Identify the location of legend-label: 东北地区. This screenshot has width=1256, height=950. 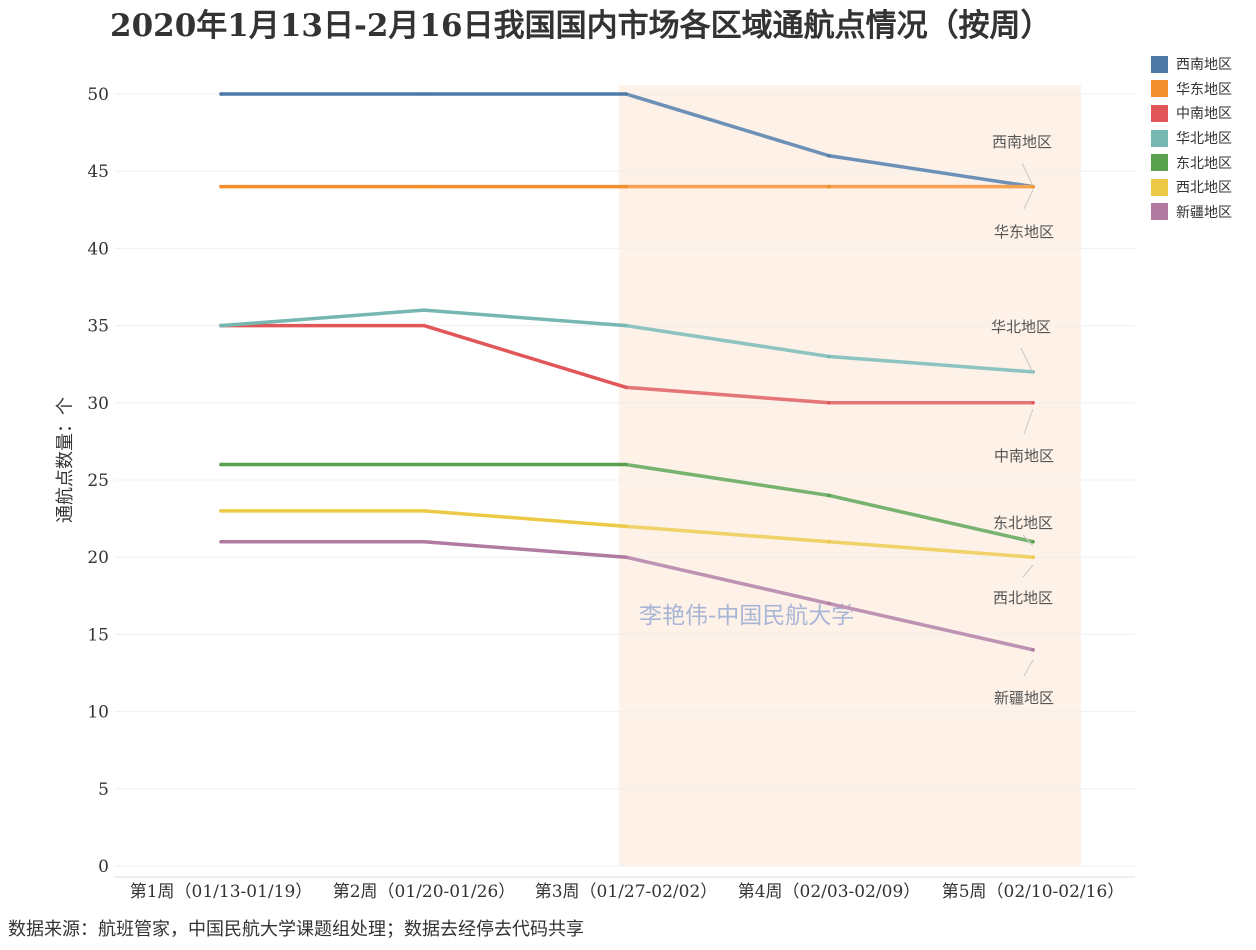
(1204, 163).